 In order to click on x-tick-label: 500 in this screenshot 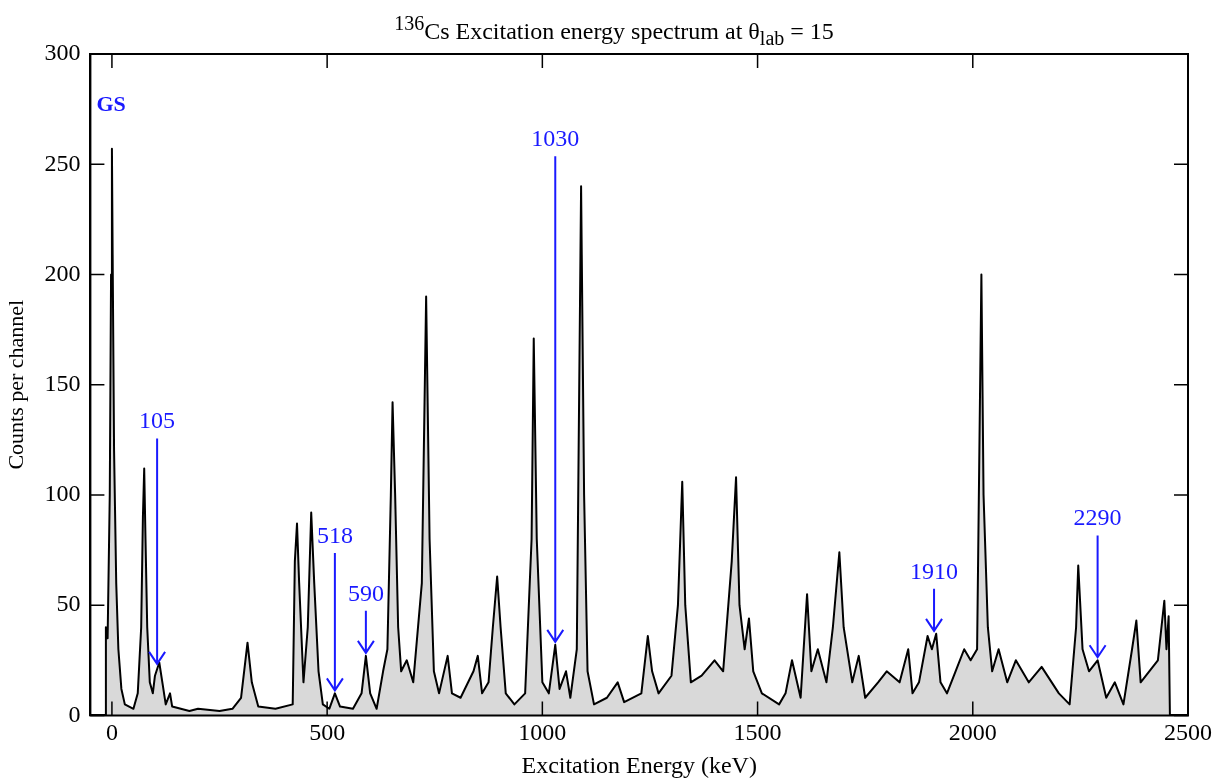, I will do `click(327, 732)`.